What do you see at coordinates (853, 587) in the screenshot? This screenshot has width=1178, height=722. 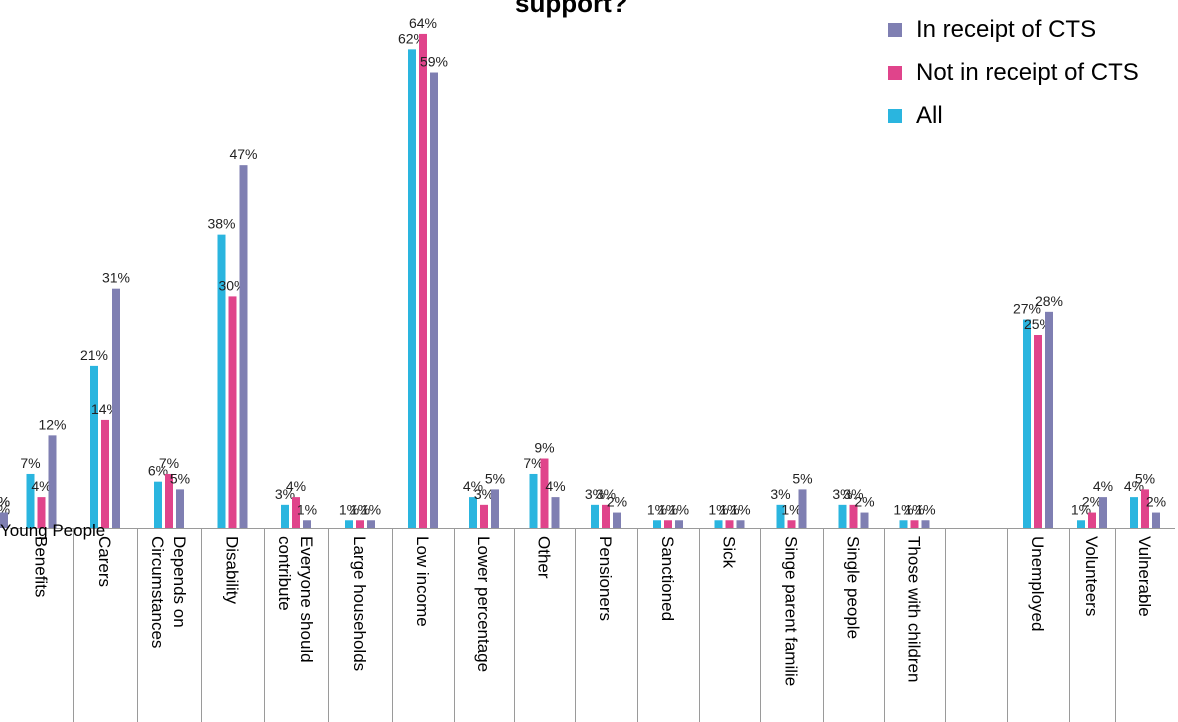 I see `category-label: Single people` at bounding box center [853, 587].